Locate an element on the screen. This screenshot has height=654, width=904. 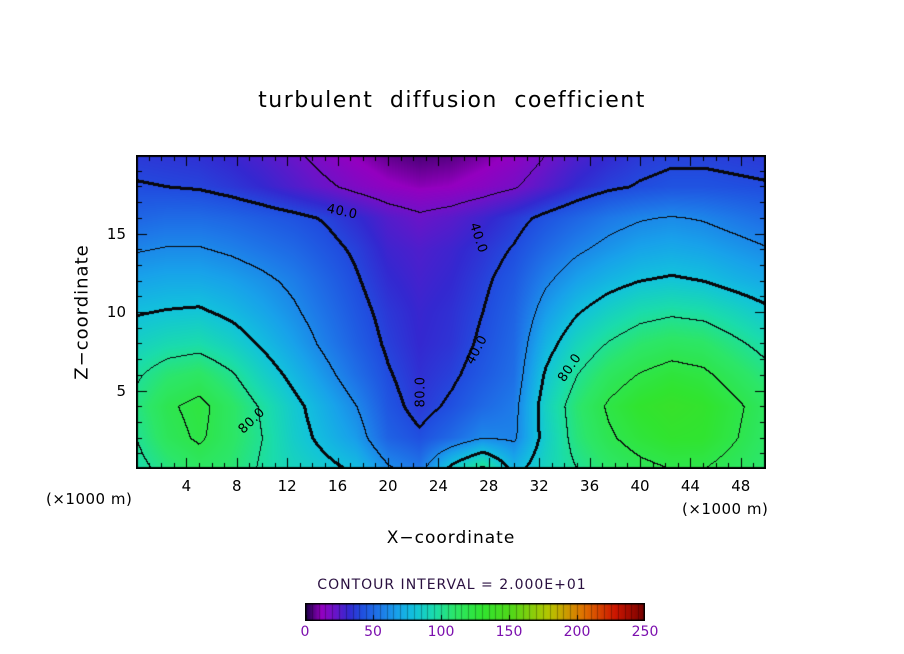
x-tick-label: 32 is located at coordinates (539, 486).